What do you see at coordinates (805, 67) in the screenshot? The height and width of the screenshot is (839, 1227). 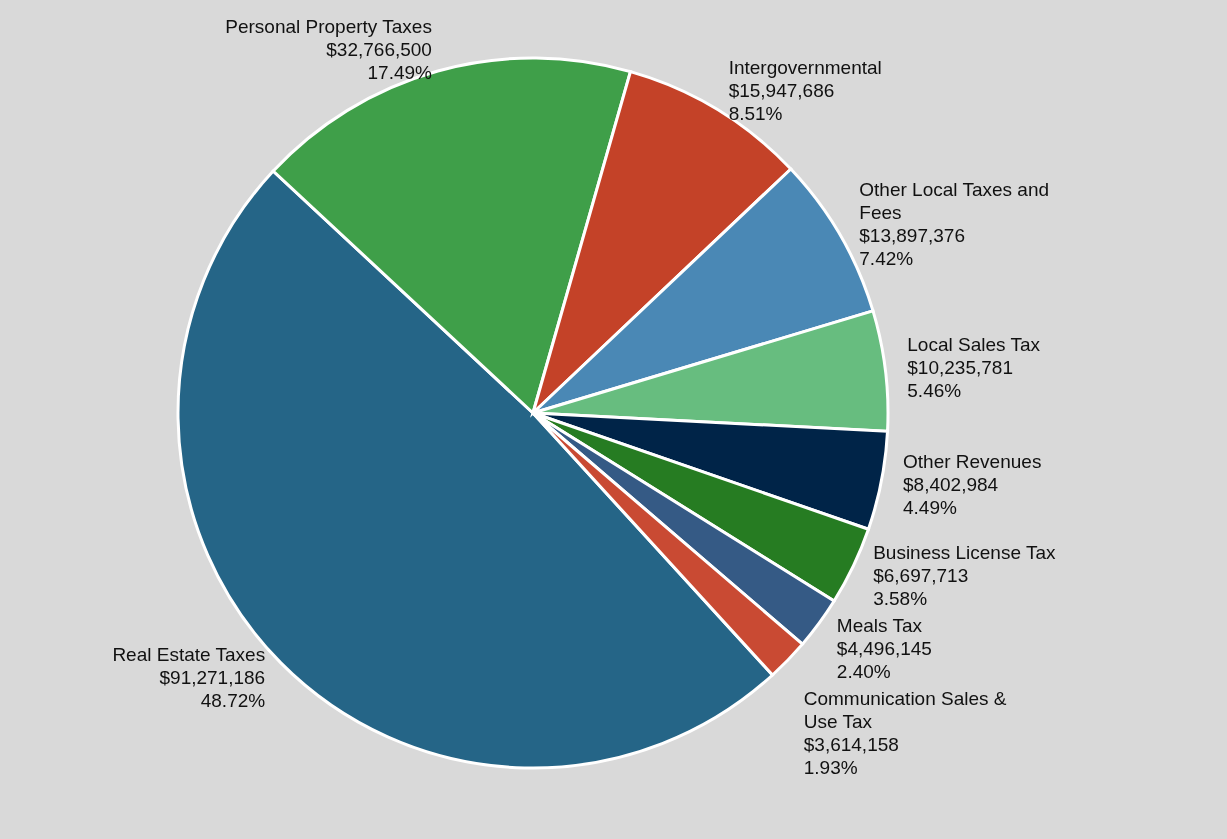 I see `slice-label: Intergovernmental` at bounding box center [805, 67].